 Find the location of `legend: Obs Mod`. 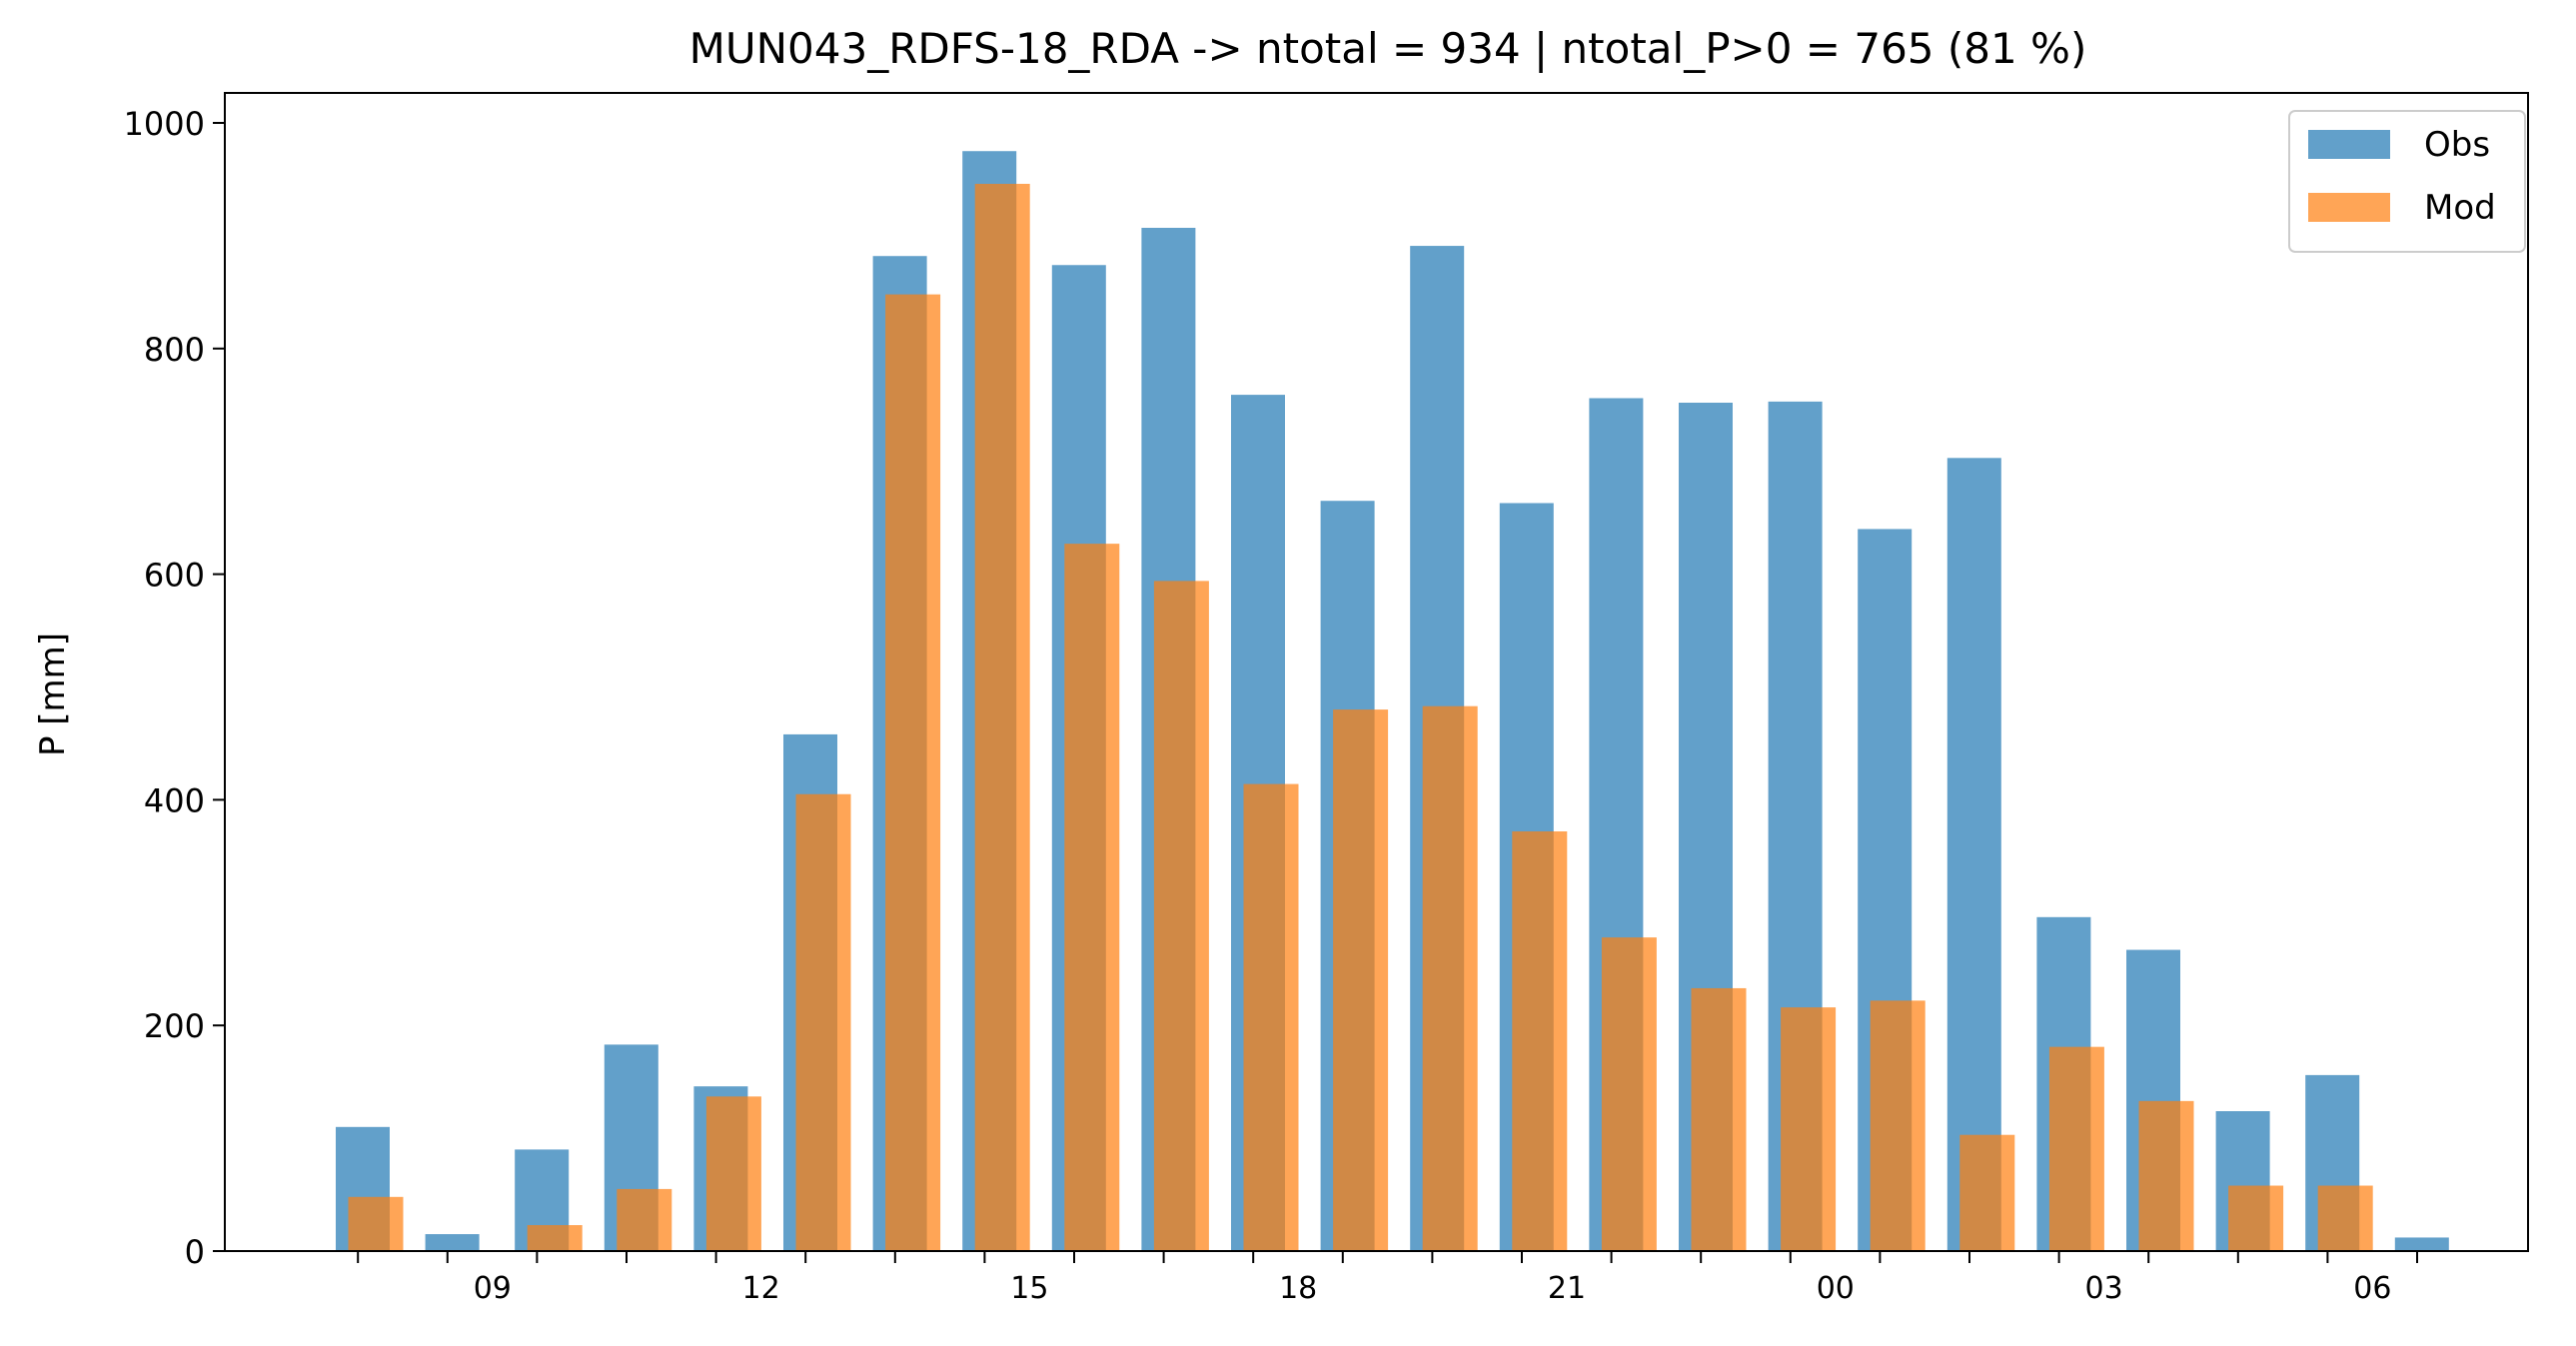

legend: Obs Mod is located at coordinates (2407, 181).